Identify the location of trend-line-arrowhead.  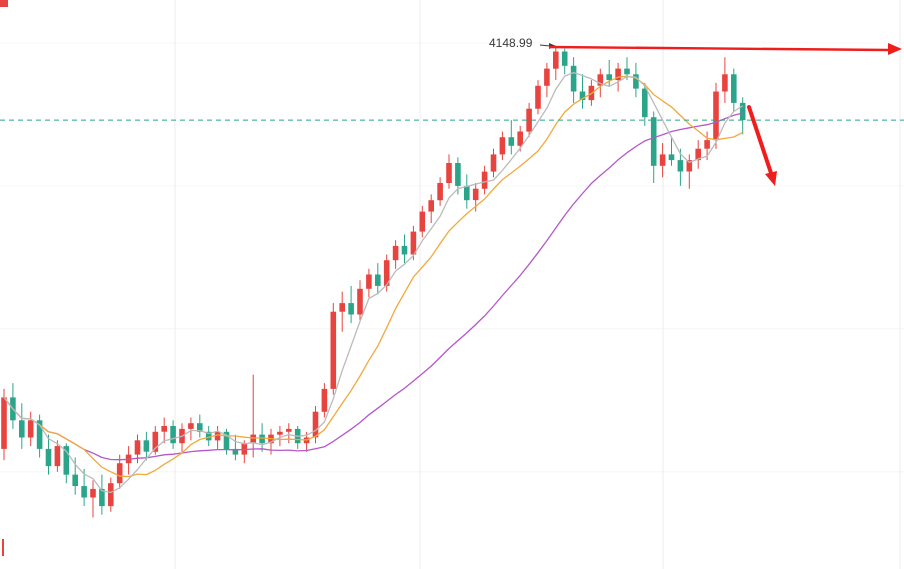
(895, 49).